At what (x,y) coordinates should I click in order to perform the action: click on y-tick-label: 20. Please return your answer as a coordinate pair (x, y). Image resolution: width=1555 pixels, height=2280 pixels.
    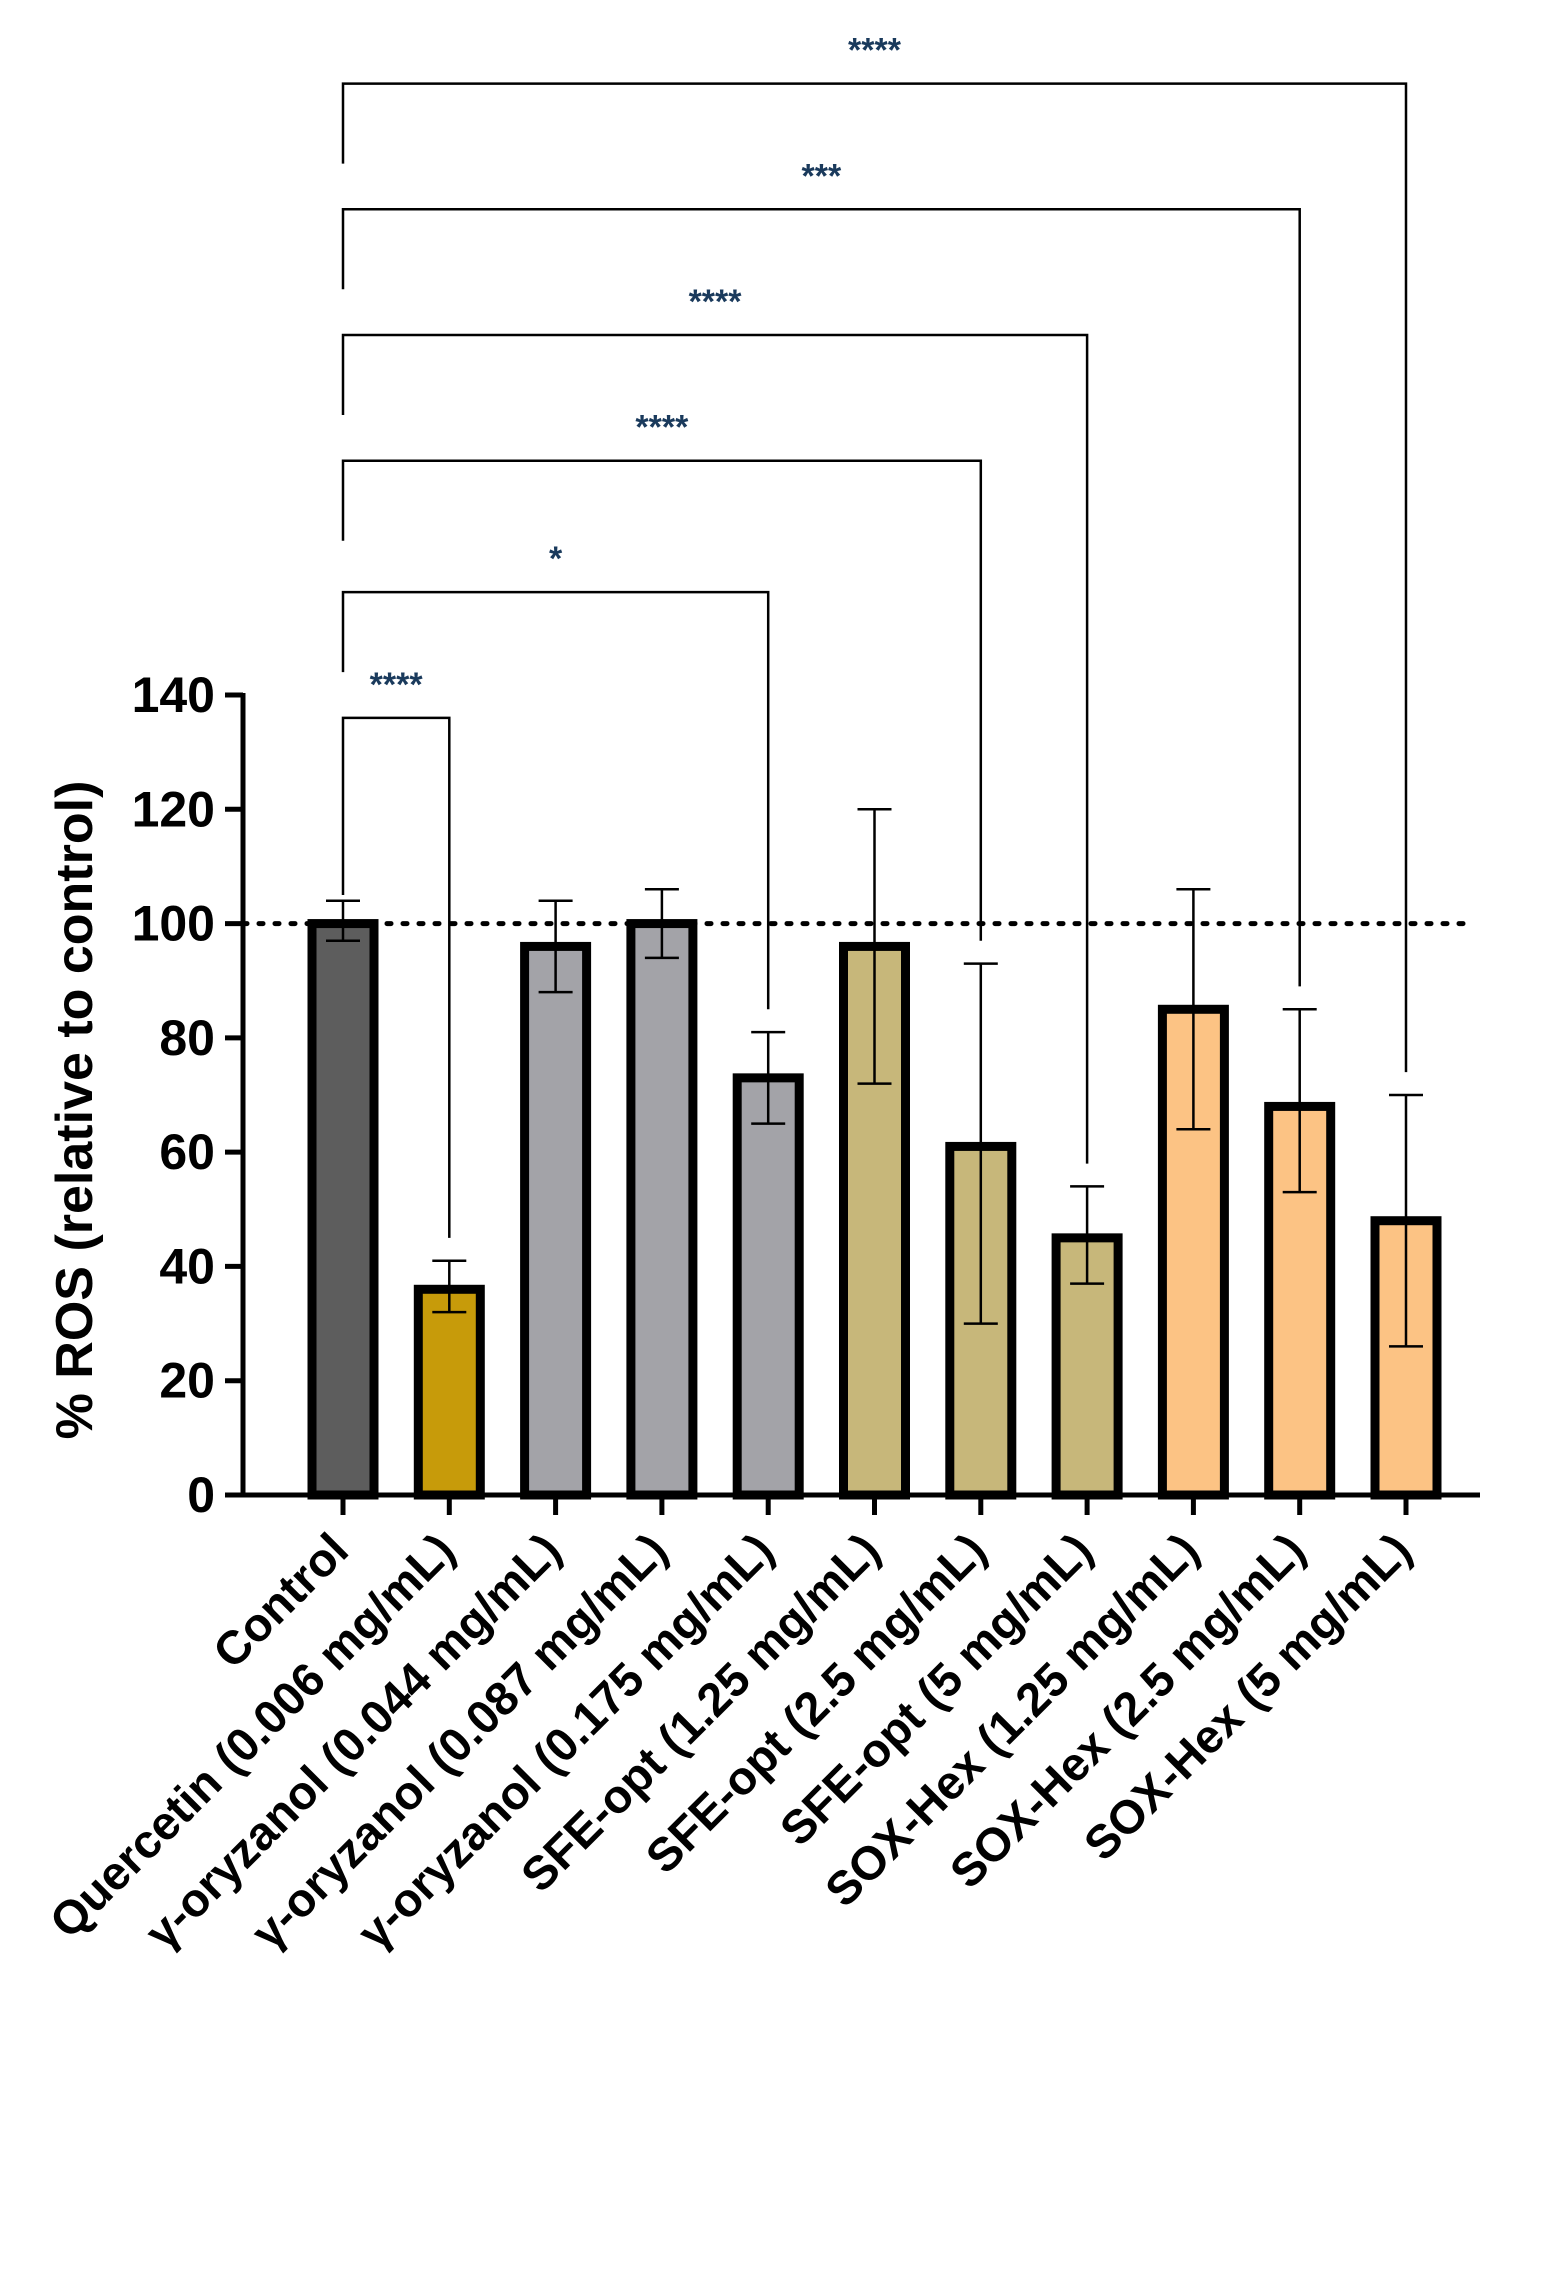
    Looking at the image, I should click on (187, 1381).